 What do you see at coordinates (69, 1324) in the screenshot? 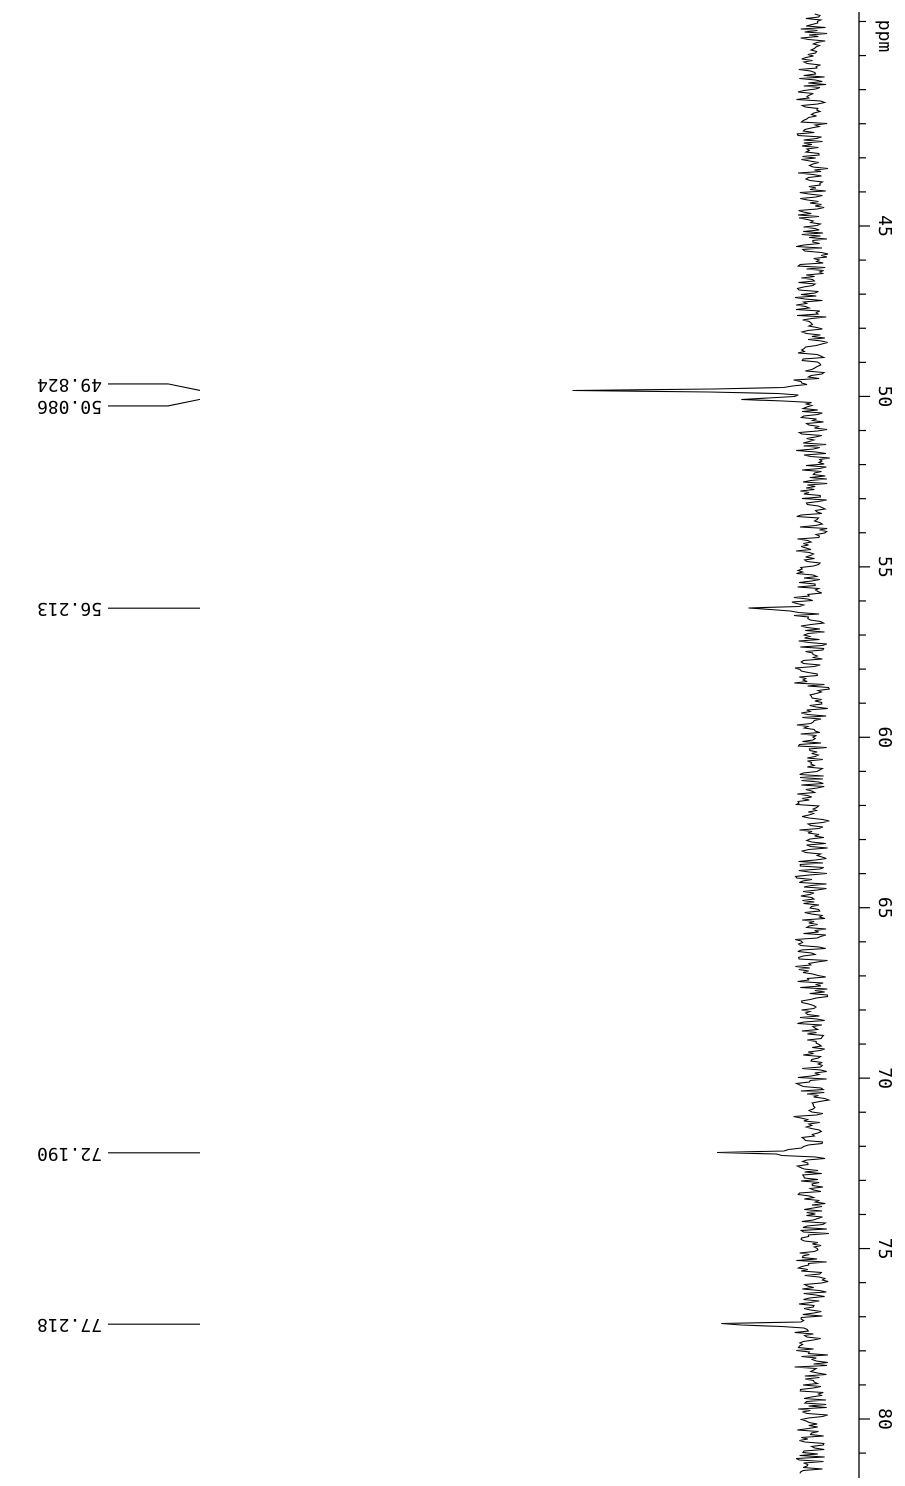
I see `peak-label: 77.218` at bounding box center [69, 1324].